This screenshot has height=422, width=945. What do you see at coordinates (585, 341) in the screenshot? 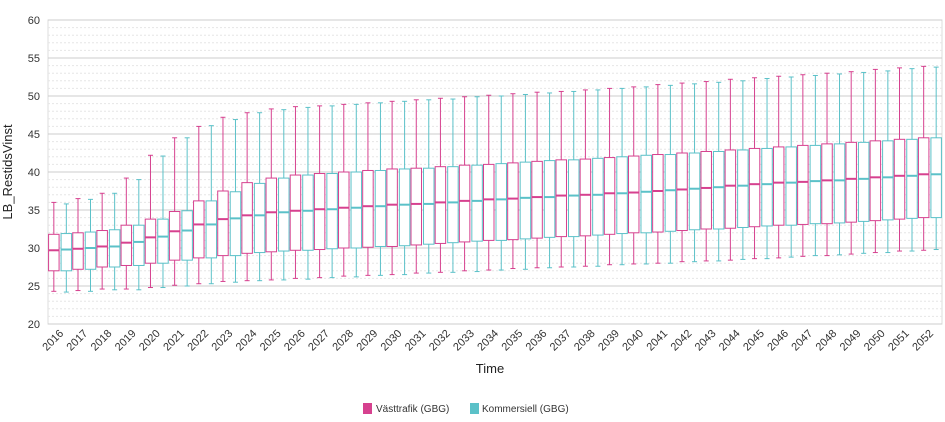
I see `x-tick-label: 2038` at bounding box center [585, 341].